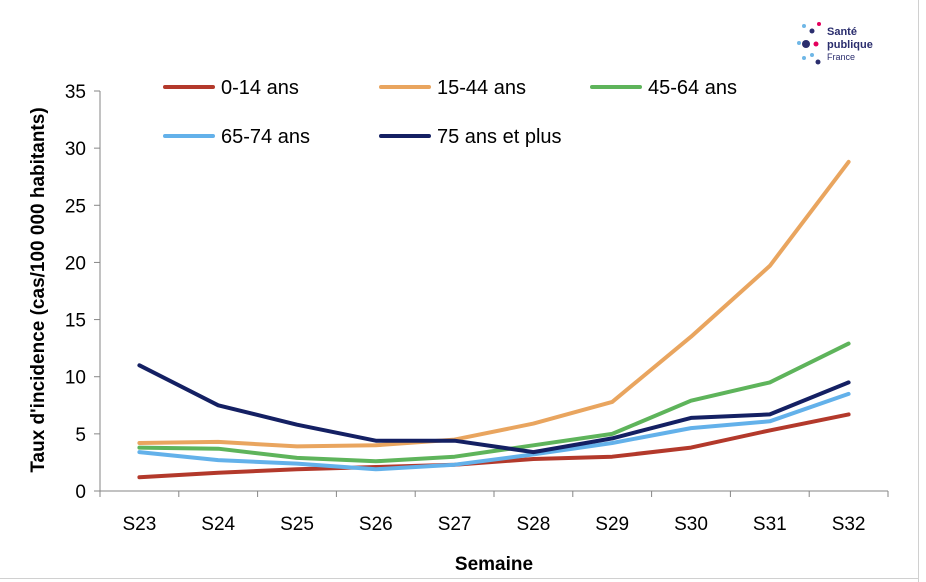 This screenshot has width=926, height=582. What do you see at coordinates (849, 524) in the screenshot?
I see `x-tick-label: S32` at bounding box center [849, 524].